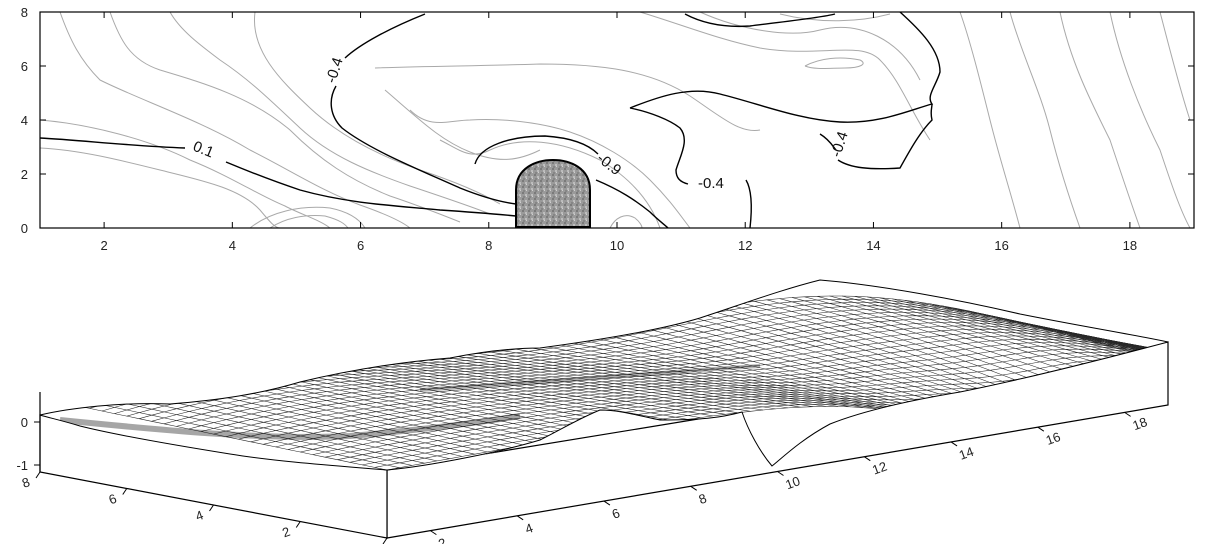 This screenshot has width=1210, height=544. What do you see at coordinates (609, 164) in the screenshot?
I see `contour-label-3: -0.9` at bounding box center [609, 164].